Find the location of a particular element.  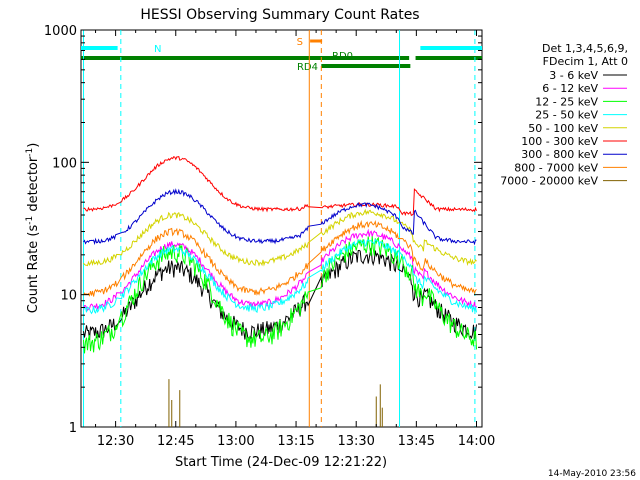

x-tick-label: 12:45 is located at coordinates (175, 441).